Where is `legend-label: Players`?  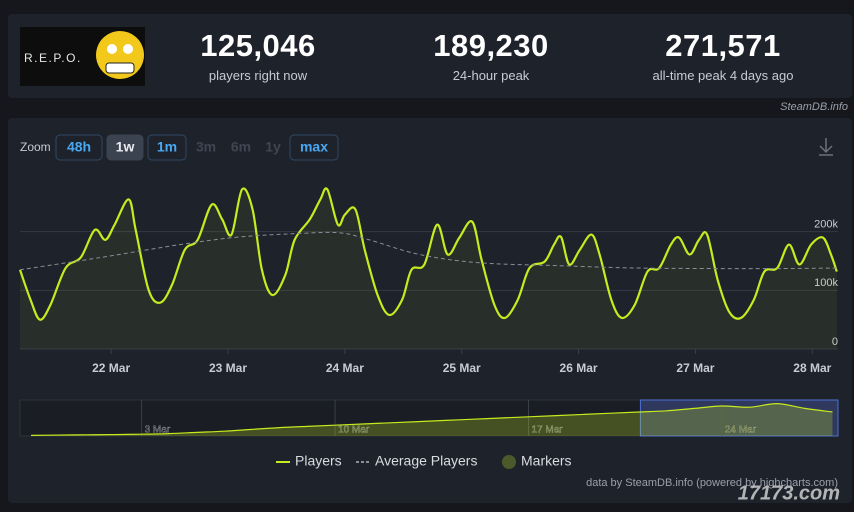 legend-label: Players is located at coordinates (318, 461).